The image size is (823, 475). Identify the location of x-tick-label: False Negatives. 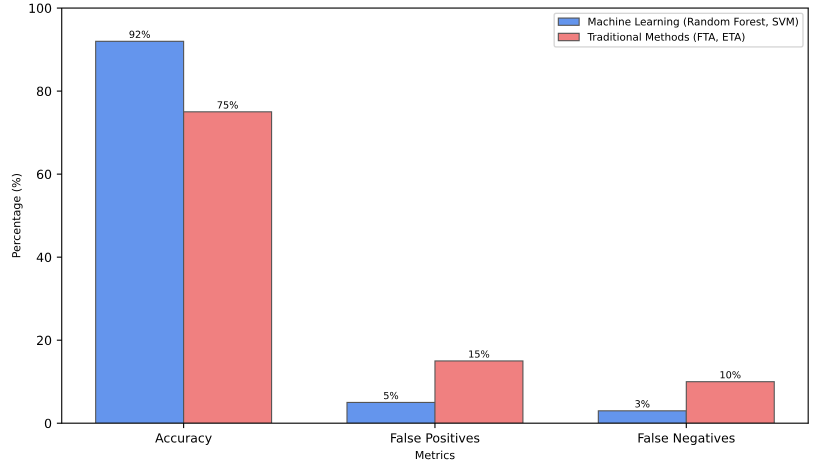
(686, 439).